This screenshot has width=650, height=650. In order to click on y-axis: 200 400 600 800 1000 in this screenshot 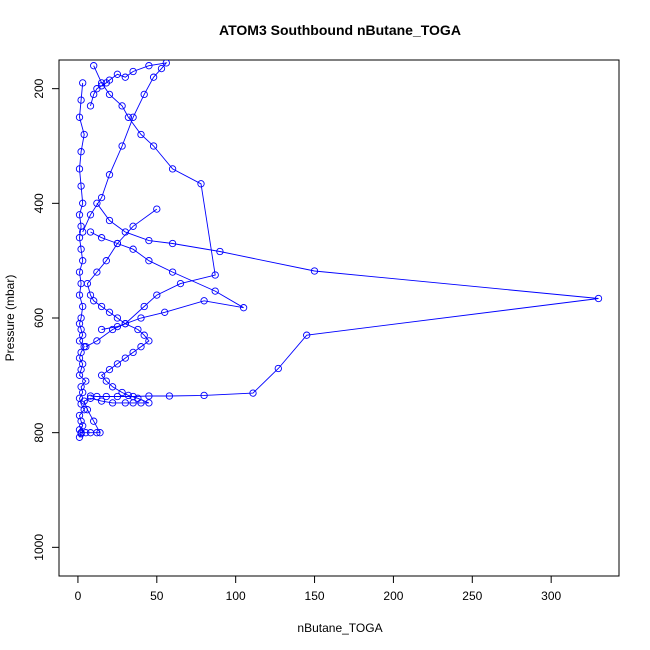, I will do `click(46, 319)`.